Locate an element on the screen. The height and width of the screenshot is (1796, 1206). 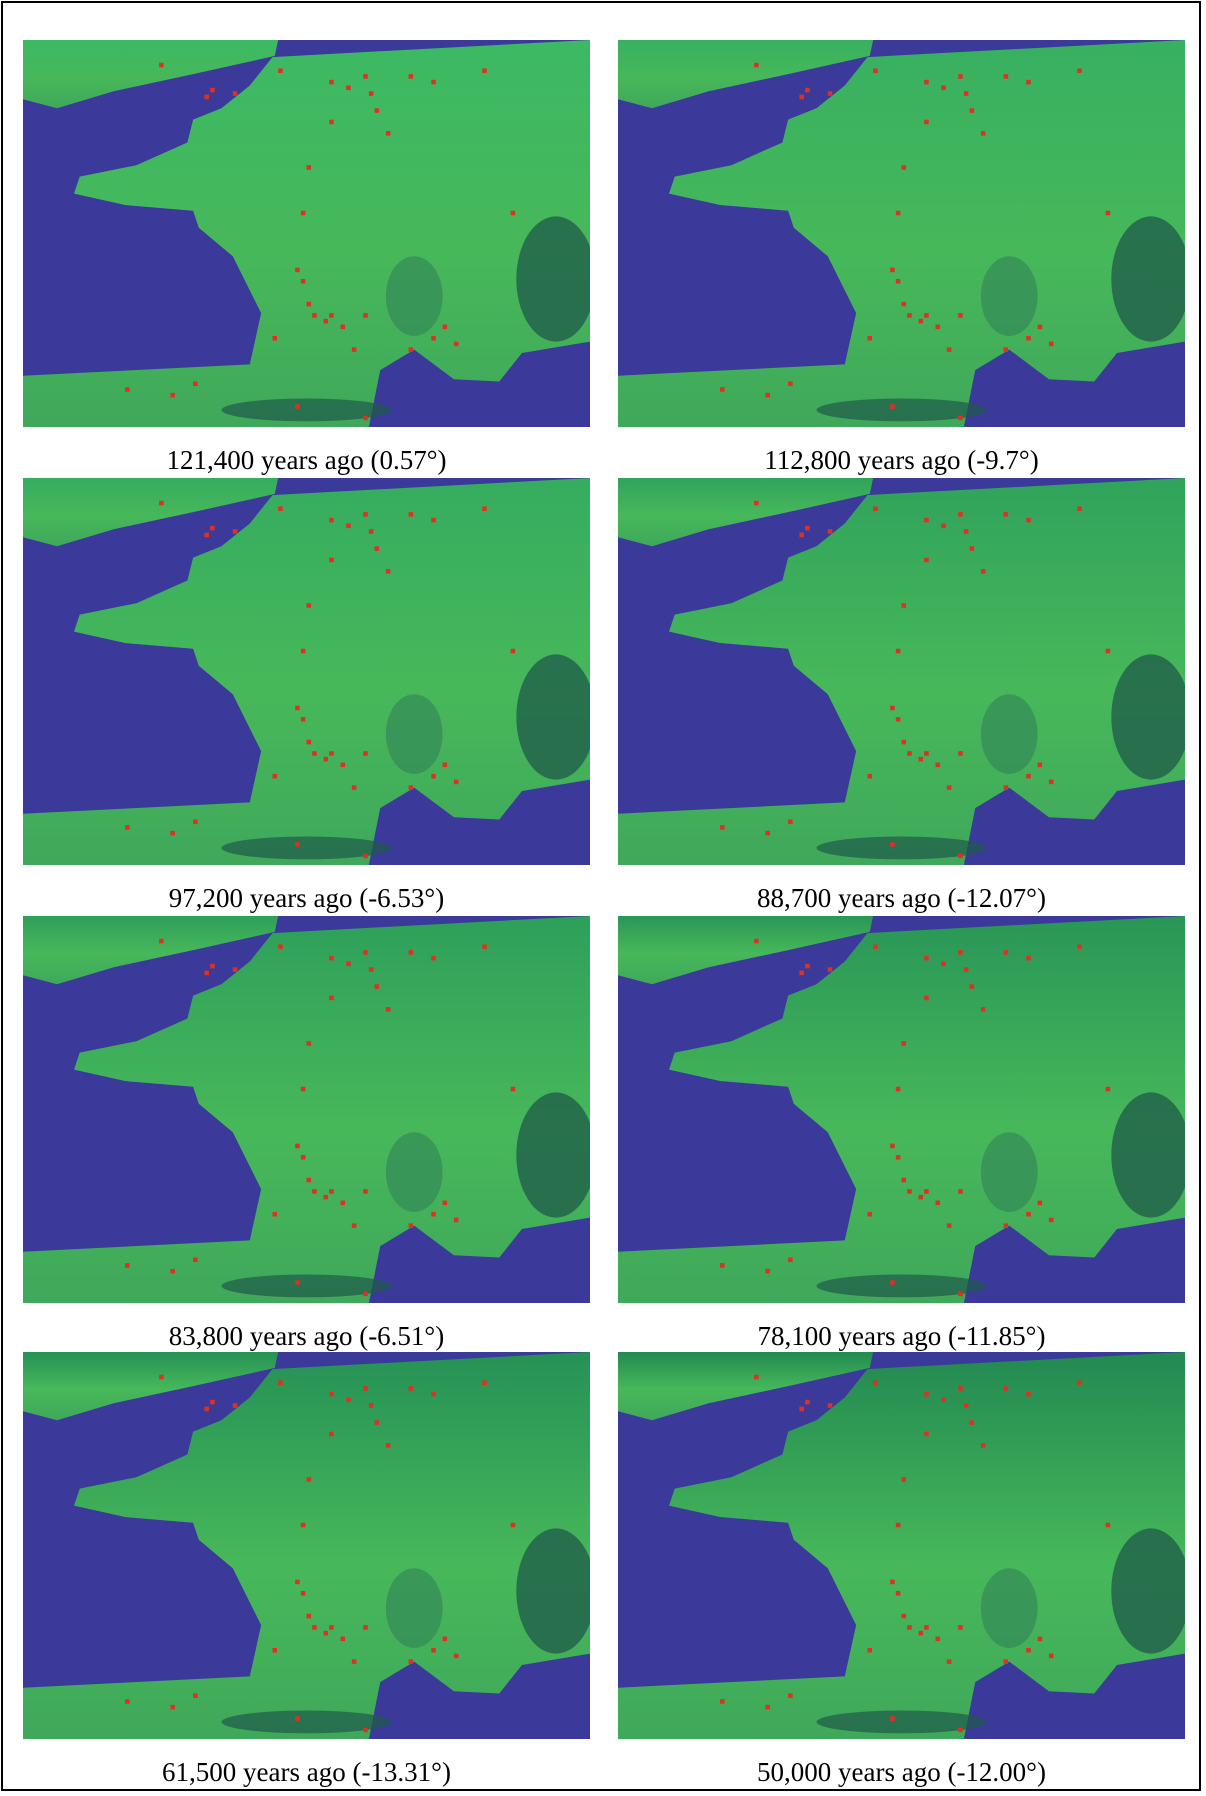
map-panel: 83,800 years ago (-6.51°) is located at coordinates (306, 1134).